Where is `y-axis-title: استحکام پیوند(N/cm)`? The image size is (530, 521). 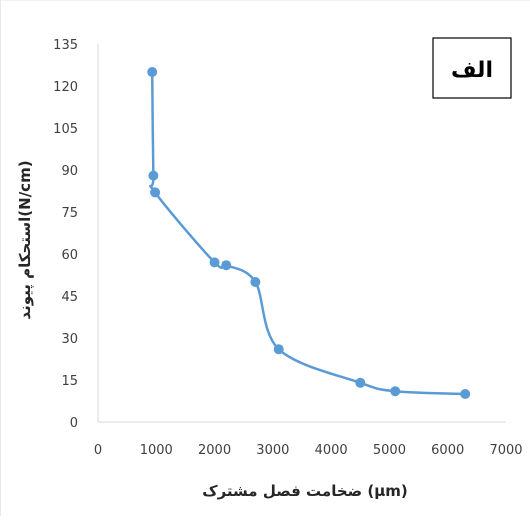
y-axis-title: استحکام پیوند(N/cm) is located at coordinates (25, 239).